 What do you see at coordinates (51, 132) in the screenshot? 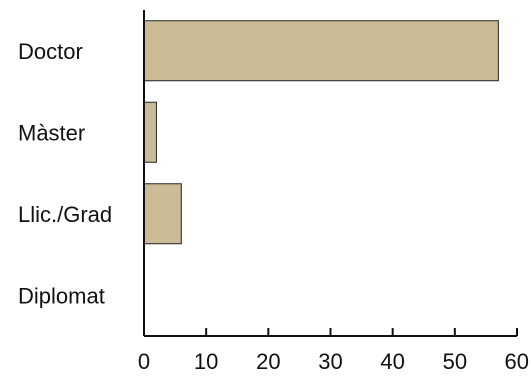
I see `category-label-m-ster: Màster` at bounding box center [51, 132].